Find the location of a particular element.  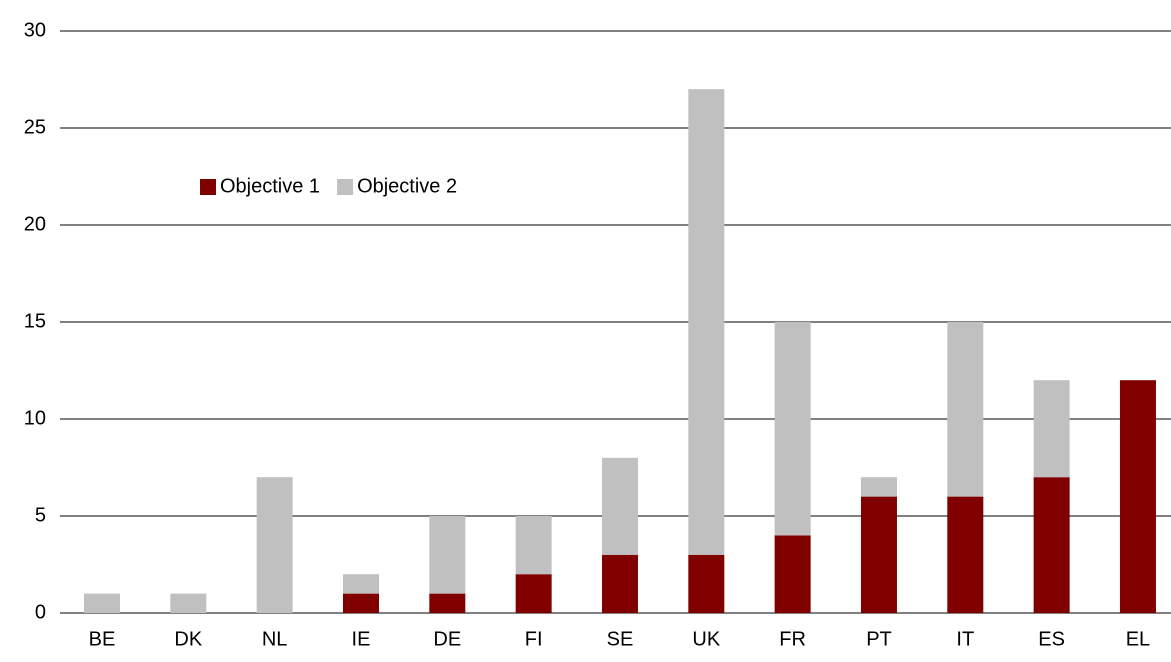

x-tick-label: EL is located at coordinates (1138, 639).